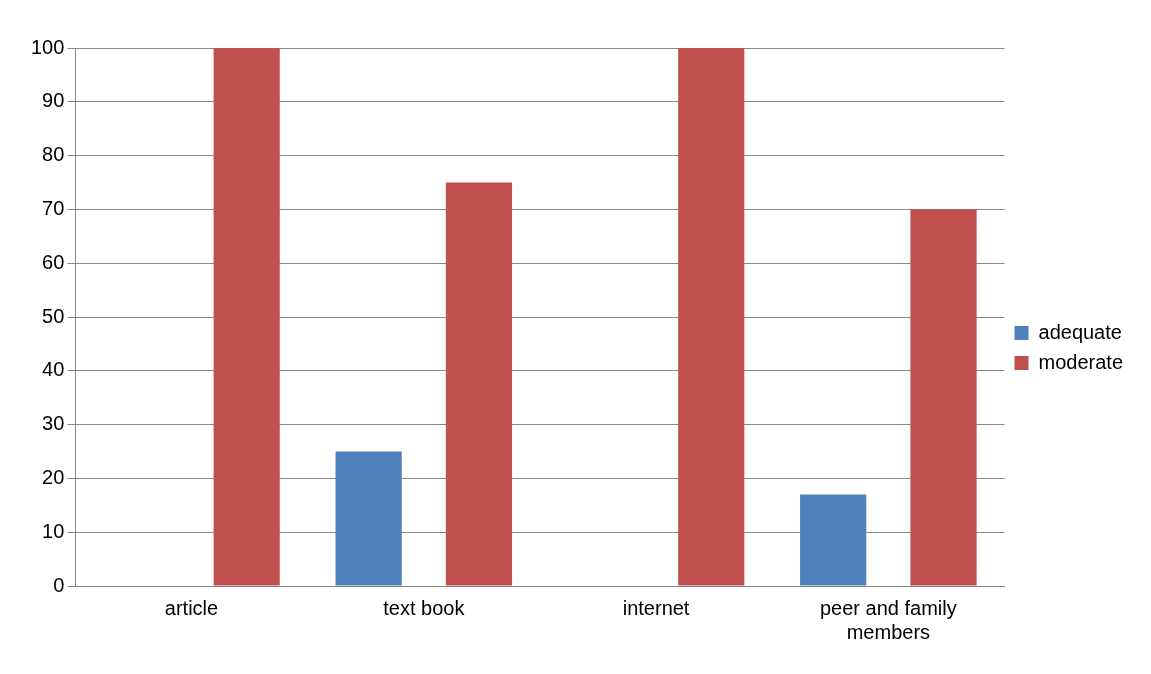 Image resolution: width=1151 pixels, height=674 pixels. Describe the element at coordinates (888, 619) in the screenshot. I see `x-tick-label: peer and family members` at that location.